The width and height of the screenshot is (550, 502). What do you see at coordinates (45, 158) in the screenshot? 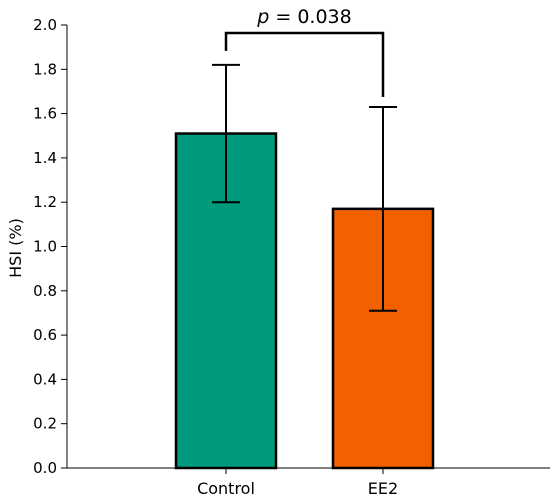
I see `y-tick-label: 1.4` at bounding box center [45, 158].